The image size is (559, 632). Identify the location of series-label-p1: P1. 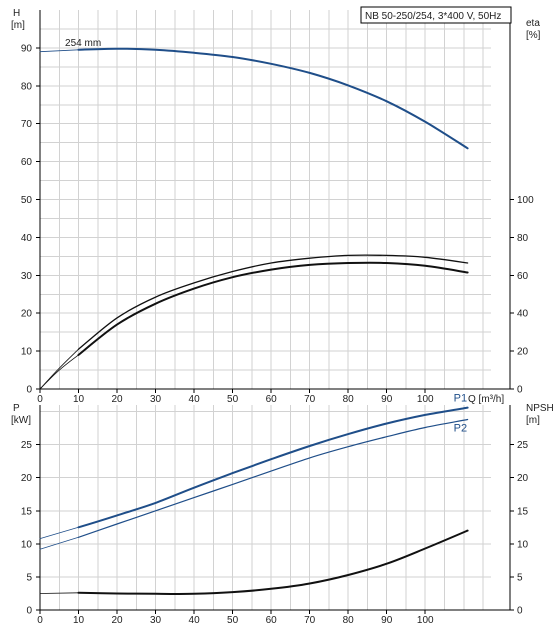
(460, 399).